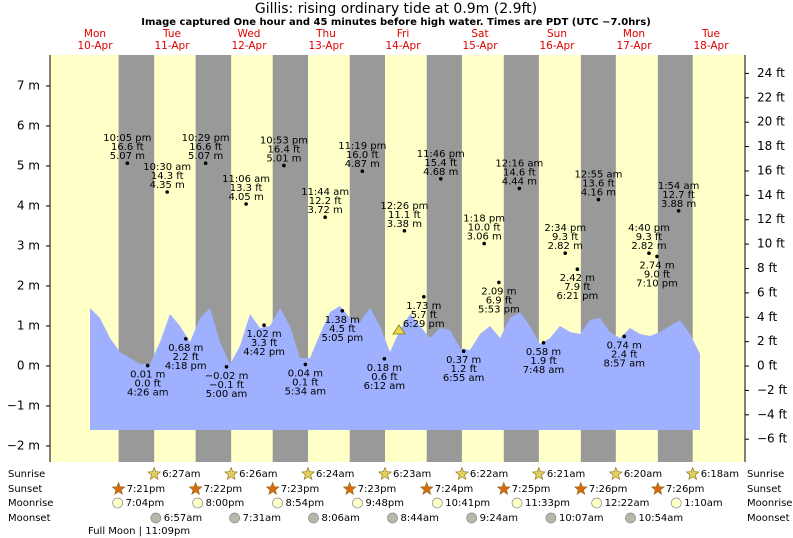 Image resolution: width=793 pixels, height=538 pixels. Describe the element at coordinates (404, 206) in the screenshot. I see `tide-label: 12:26 pm` at that location.